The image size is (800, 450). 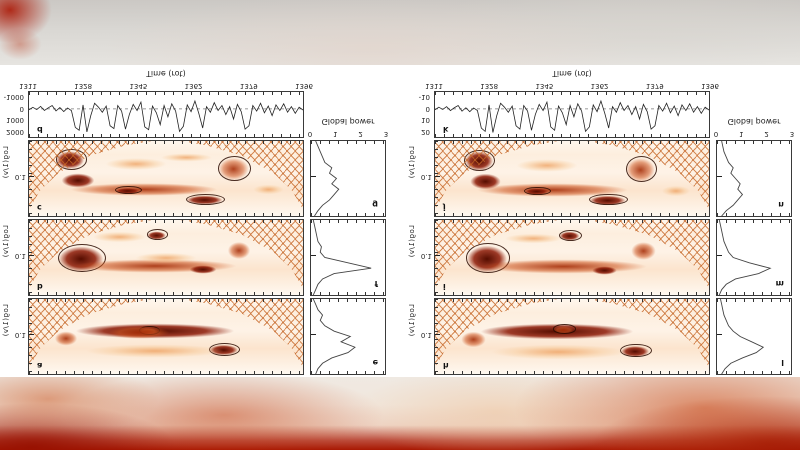 I want to click on time-series-panel-d: d, so click(x=166, y=114).